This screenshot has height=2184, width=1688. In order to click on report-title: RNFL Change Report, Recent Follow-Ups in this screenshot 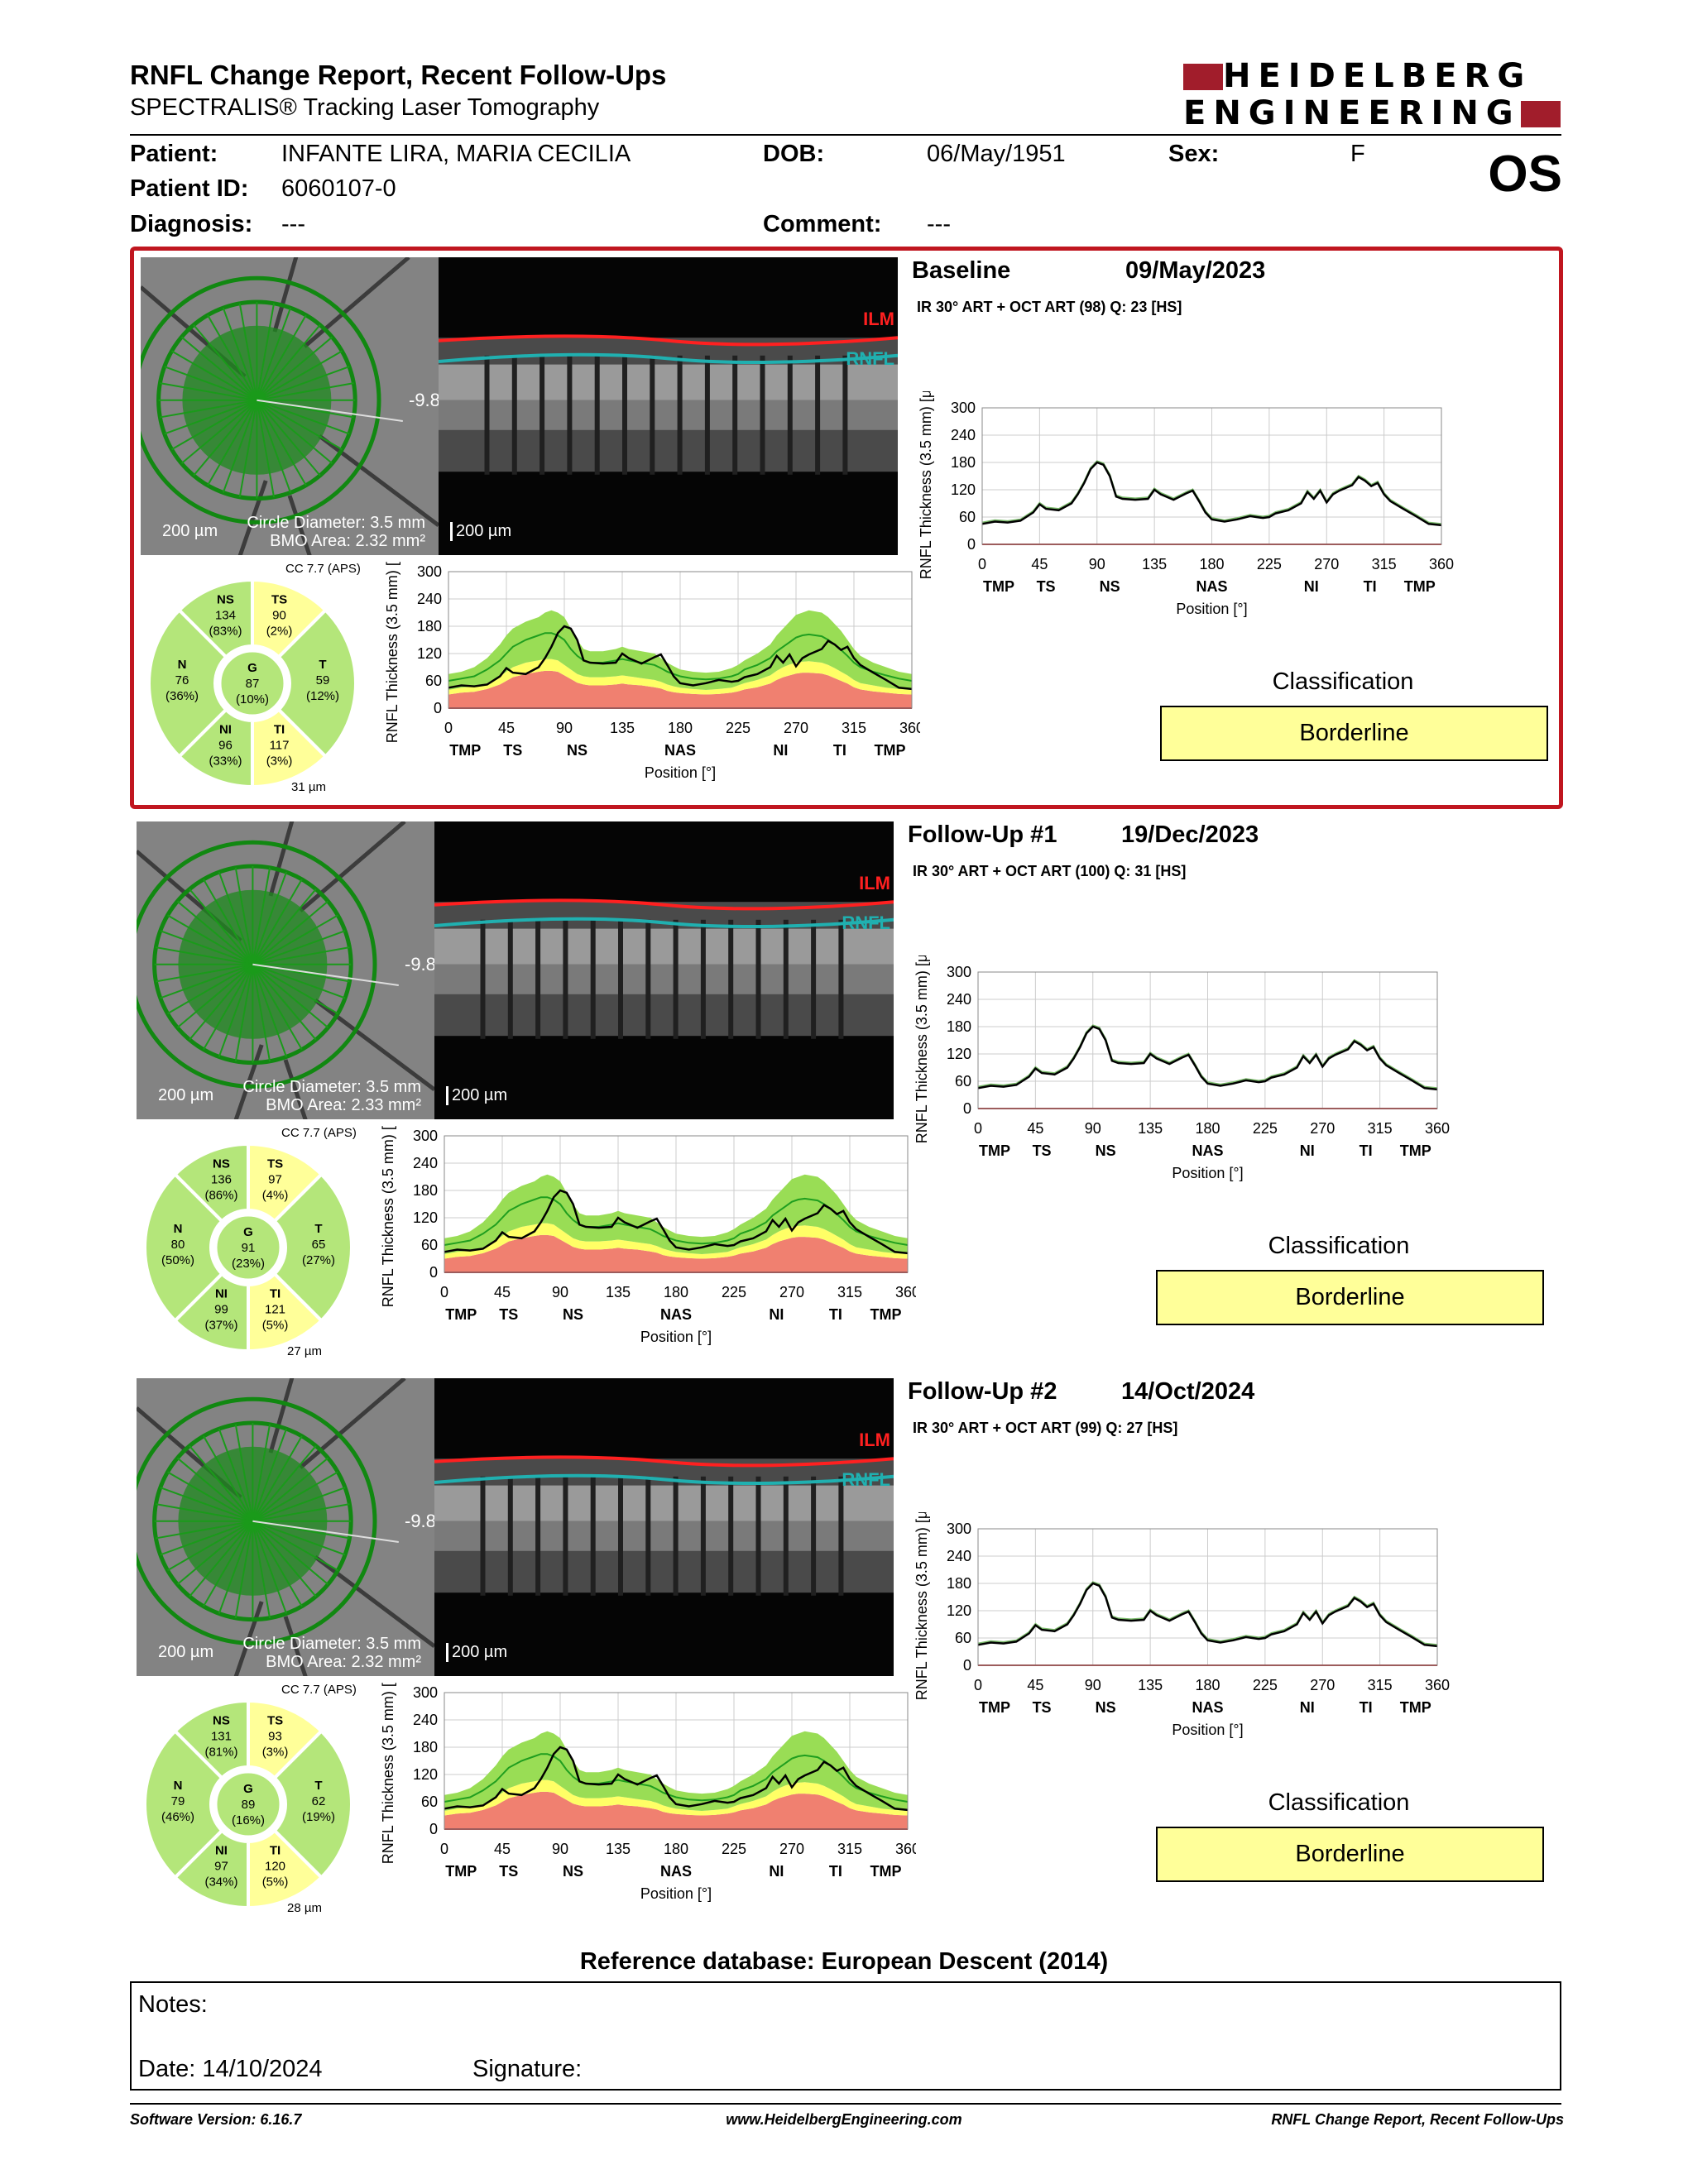, I will do `click(398, 75)`.